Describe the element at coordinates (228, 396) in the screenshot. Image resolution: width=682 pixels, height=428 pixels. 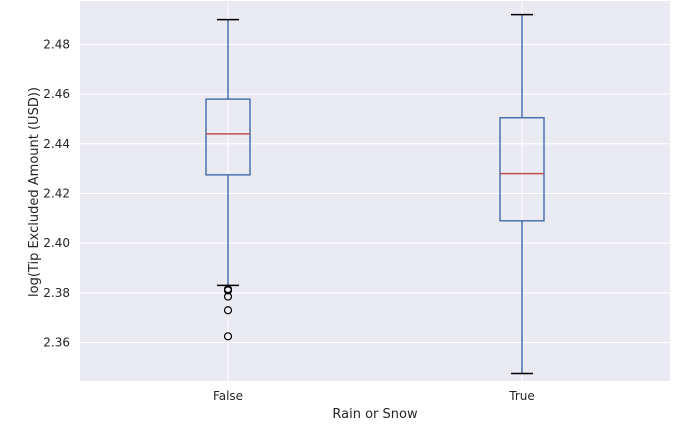
I see `x-tick-label: False` at that location.